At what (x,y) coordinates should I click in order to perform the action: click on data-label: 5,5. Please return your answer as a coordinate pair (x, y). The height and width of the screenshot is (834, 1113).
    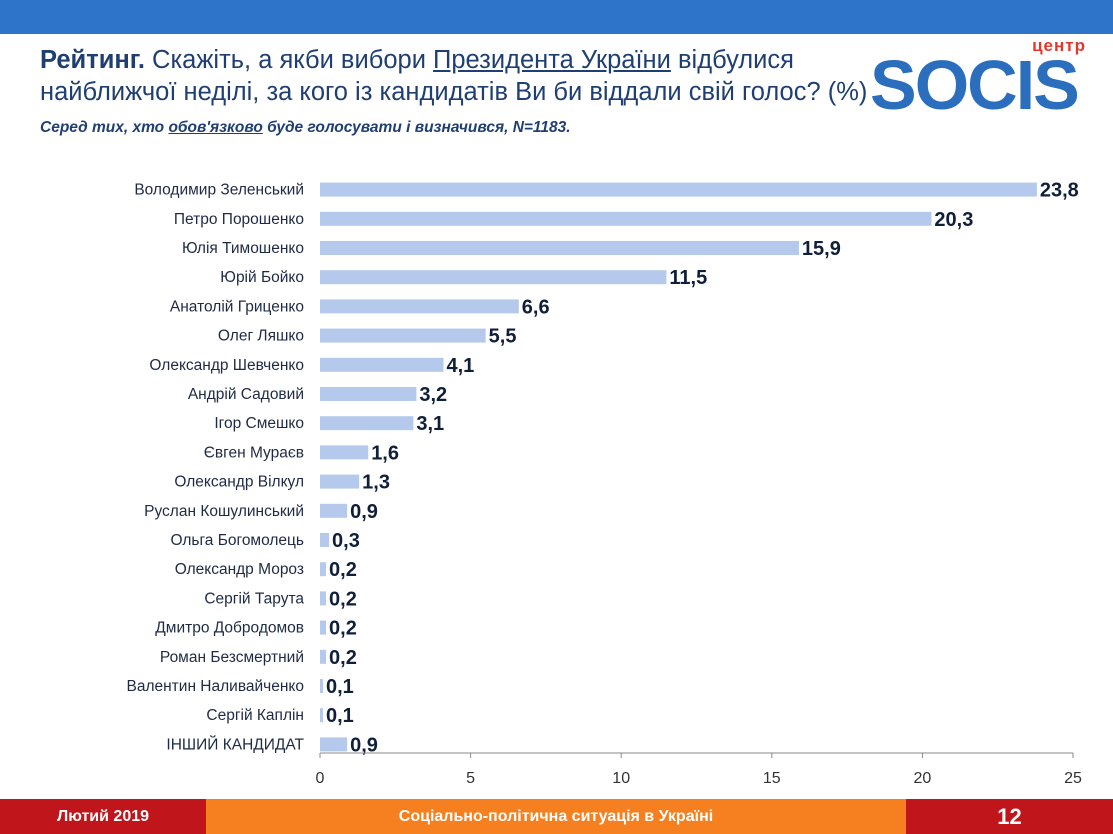
    Looking at the image, I should click on (503, 337).